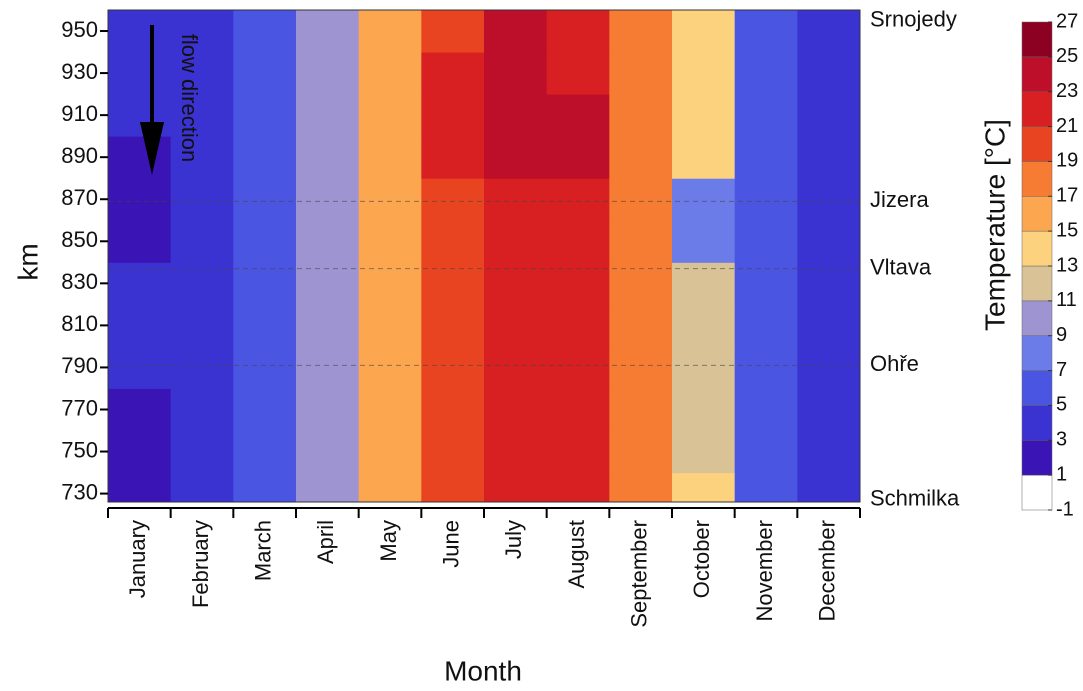  What do you see at coordinates (901, 266) in the screenshot?
I see `river-label: Vltava` at bounding box center [901, 266].